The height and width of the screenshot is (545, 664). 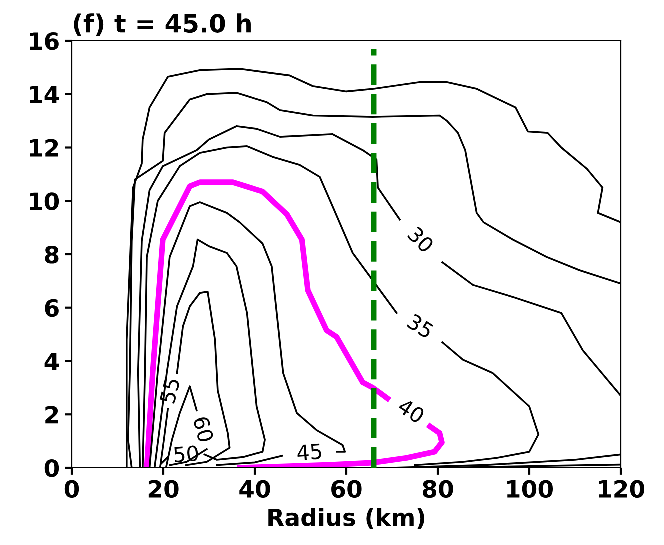 What do you see at coordinates (309, 452) in the screenshot?
I see `series-label: 45` at bounding box center [309, 452].